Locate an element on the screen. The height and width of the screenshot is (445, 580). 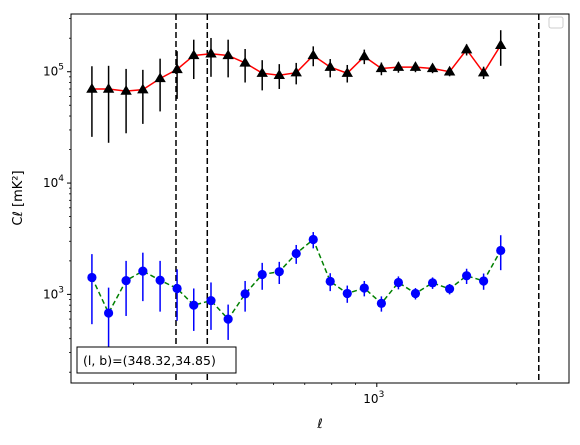
annotation-box is located at coordinates (156, 360).